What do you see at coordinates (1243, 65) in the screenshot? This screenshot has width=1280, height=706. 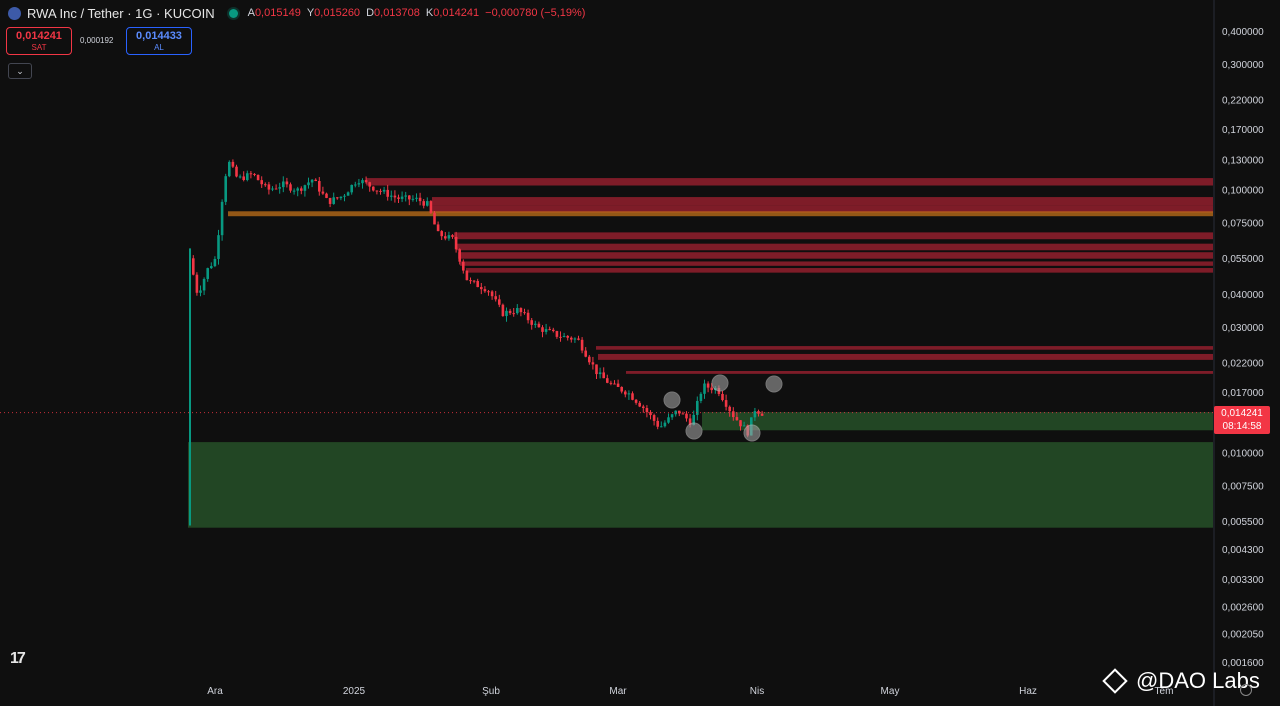 I see `y-axis-tick-label: 0,300000` at bounding box center [1243, 65].